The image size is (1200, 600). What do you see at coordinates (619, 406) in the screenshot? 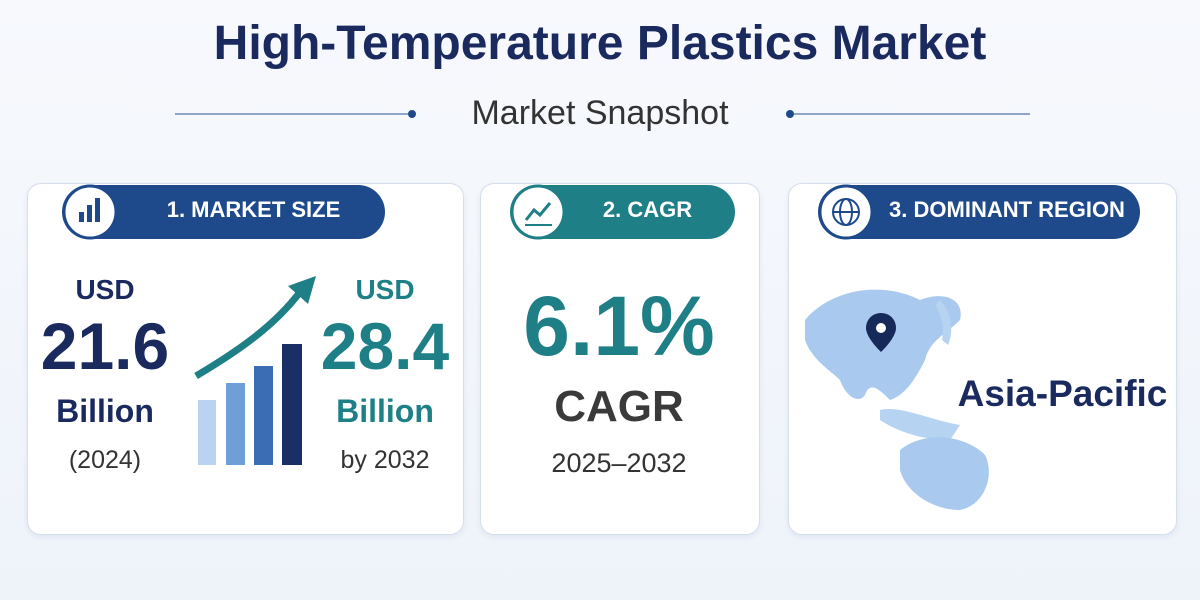
I see `cagr-label: CAGR` at bounding box center [619, 406].